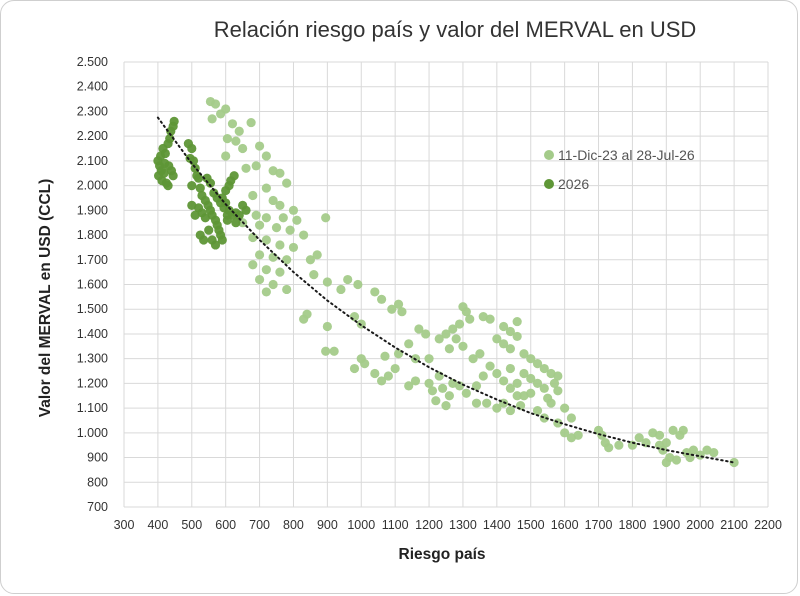  Describe the element at coordinates (191, 525) in the screenshot. I see `x-tick-label: 500` at that location.